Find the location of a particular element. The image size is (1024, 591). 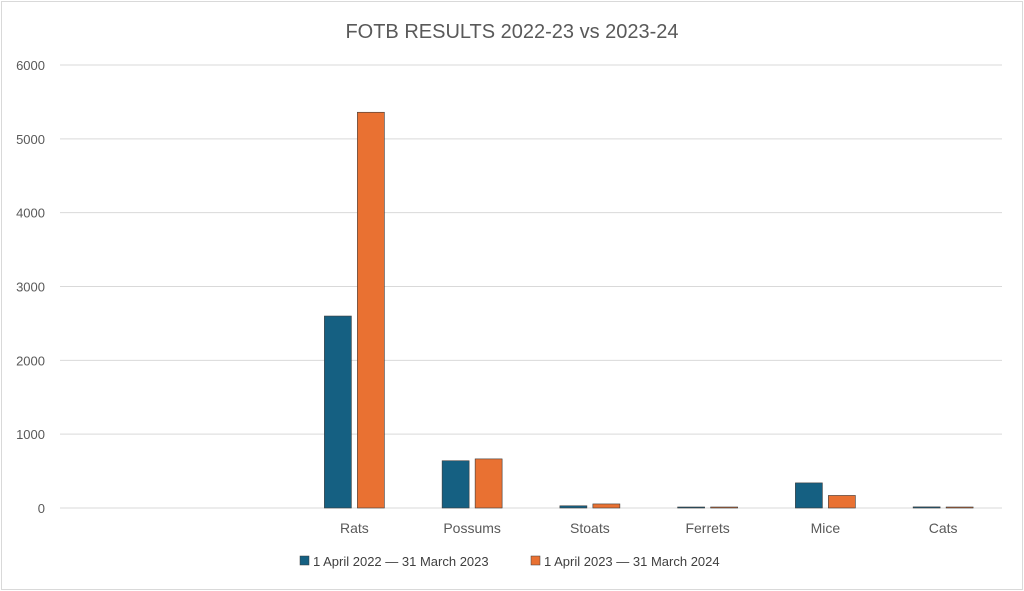

bar-1-rats is located at coordinates (338, 412).